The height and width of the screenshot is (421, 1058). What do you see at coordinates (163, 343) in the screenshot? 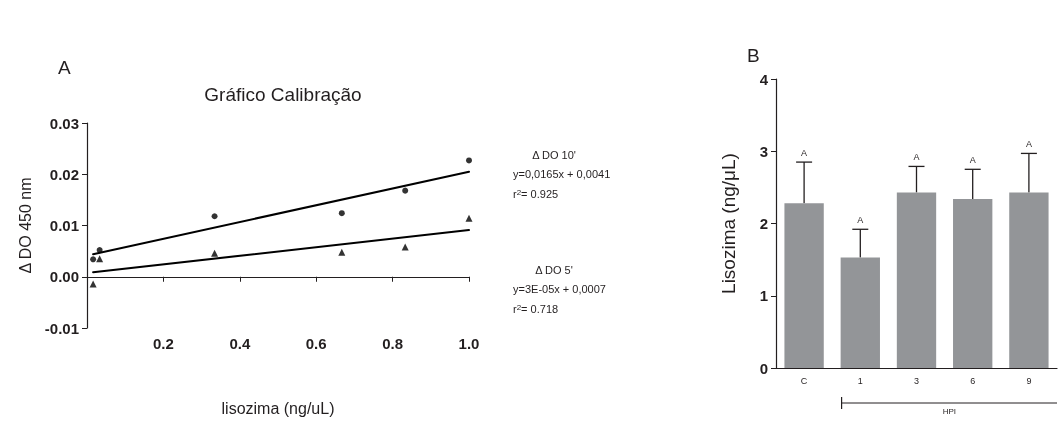
I see `x-tick-label: 0.2` at bounding box center [163, 343].